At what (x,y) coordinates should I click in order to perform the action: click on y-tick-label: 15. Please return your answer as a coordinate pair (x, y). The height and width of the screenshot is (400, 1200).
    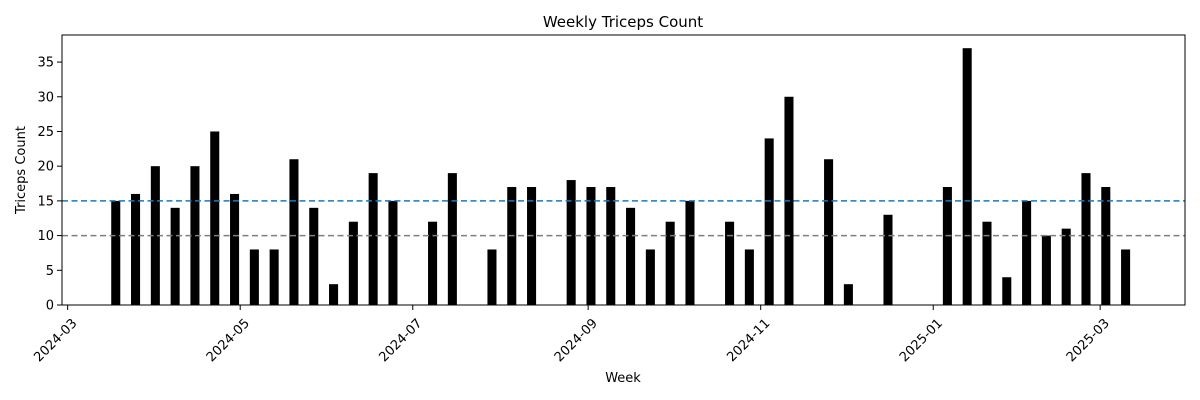
    Looking at the image, I should click on (45, 201).